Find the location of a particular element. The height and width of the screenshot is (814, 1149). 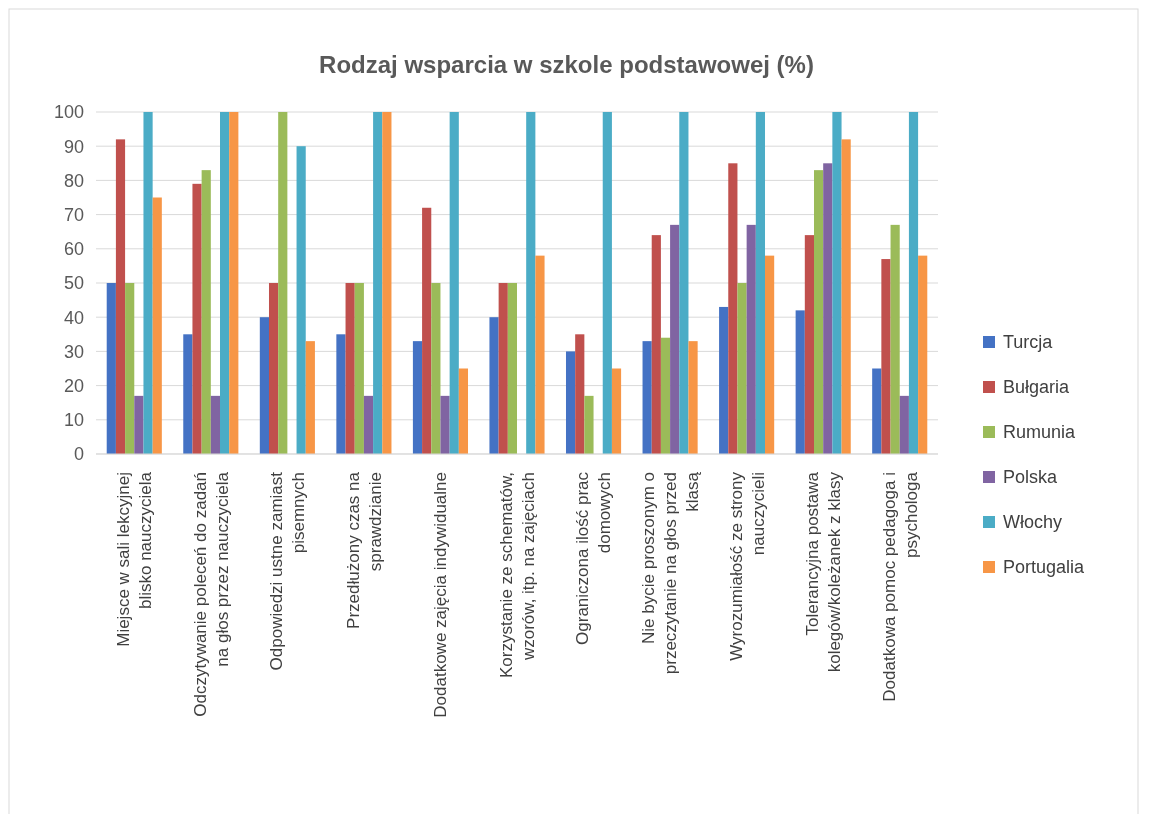

y-tick-label: 40 is located at coordinates (73, 317).